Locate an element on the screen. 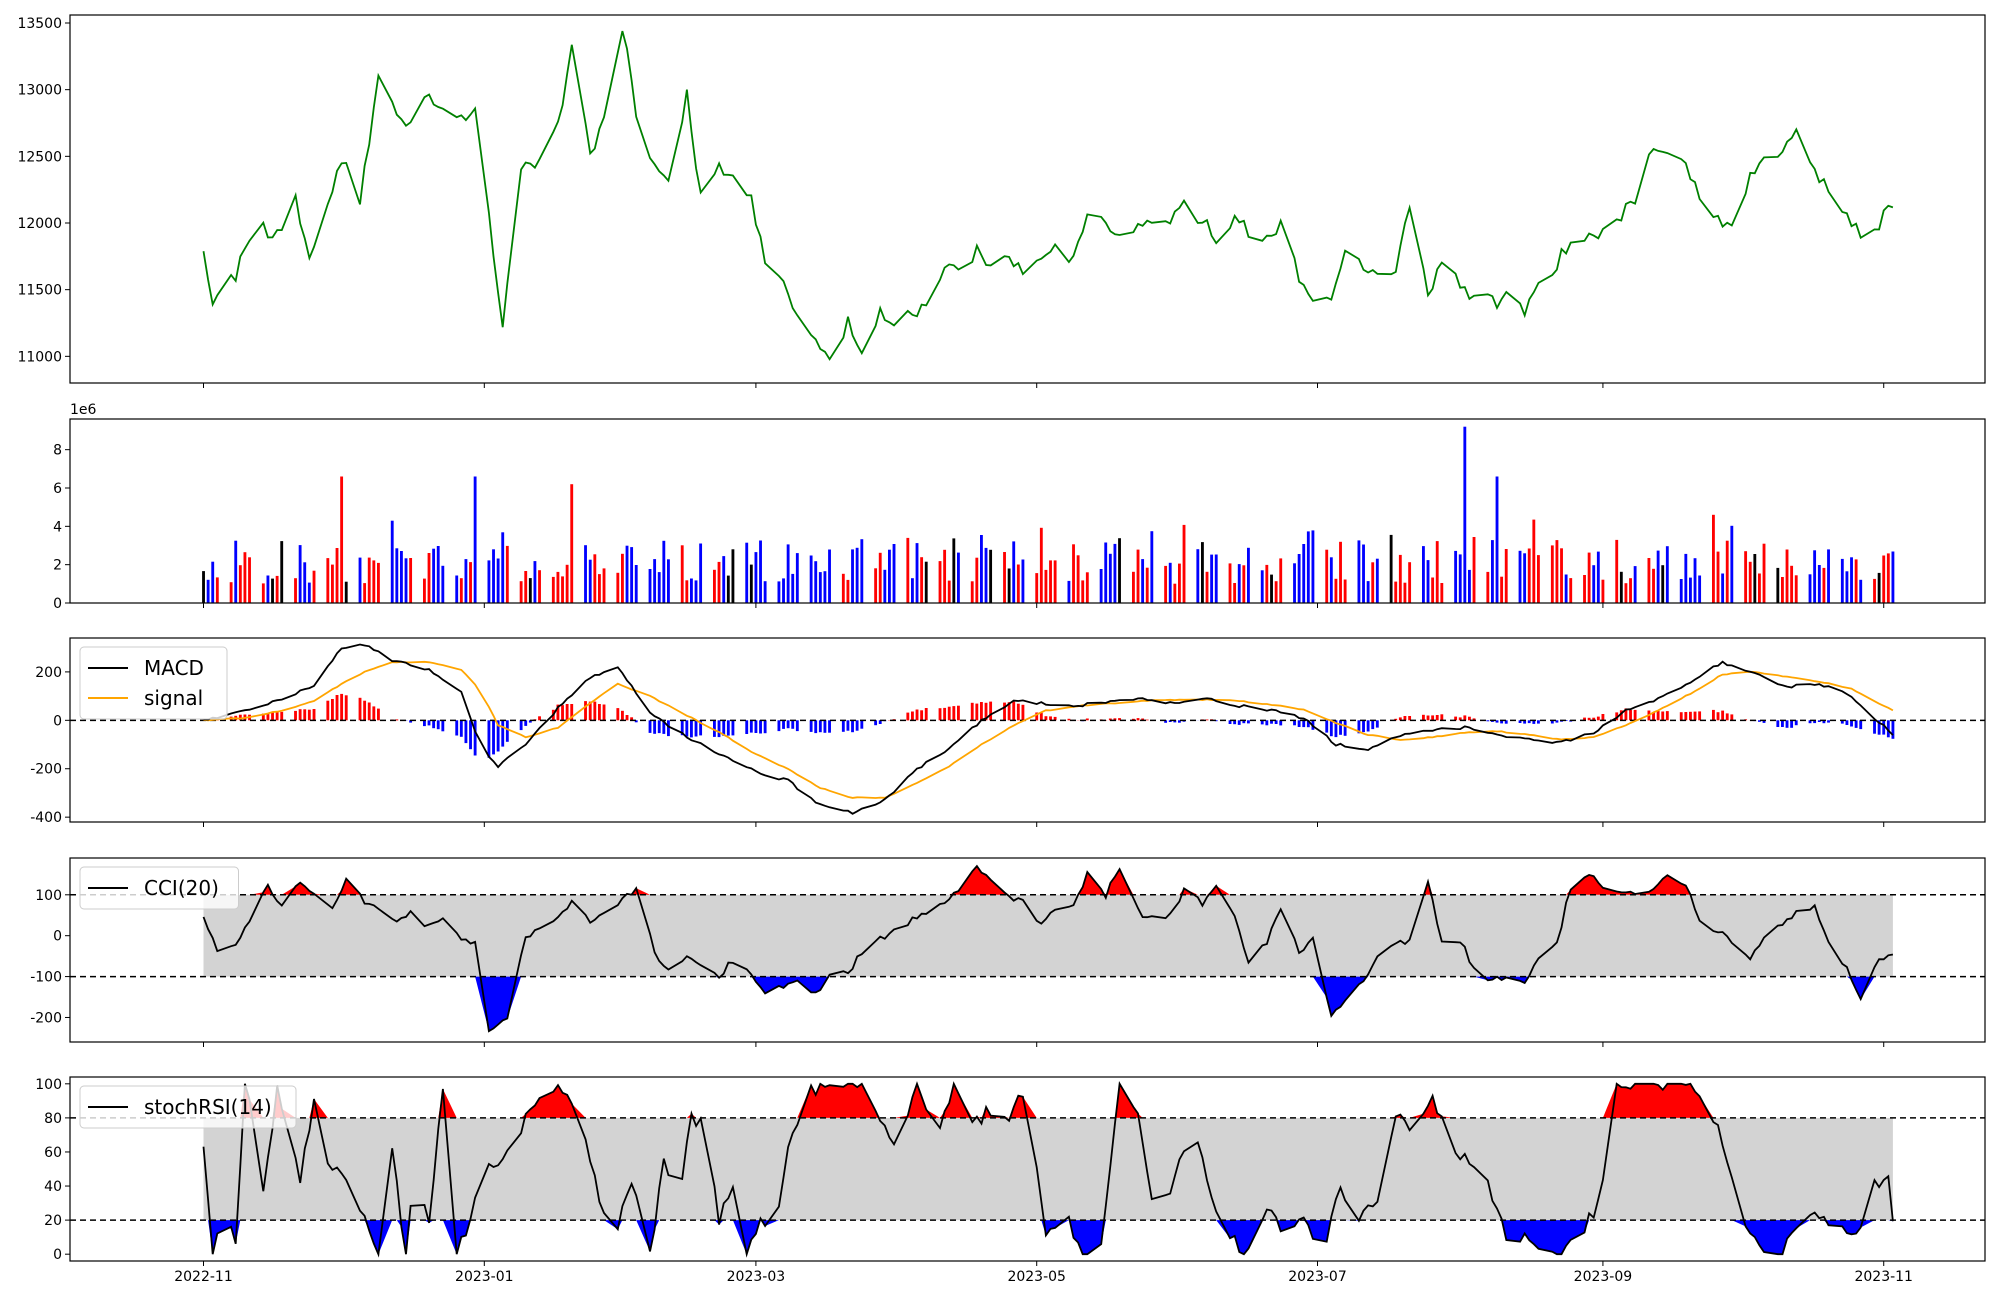  macd-legend-label: signal is located at coordinates (173, 698).